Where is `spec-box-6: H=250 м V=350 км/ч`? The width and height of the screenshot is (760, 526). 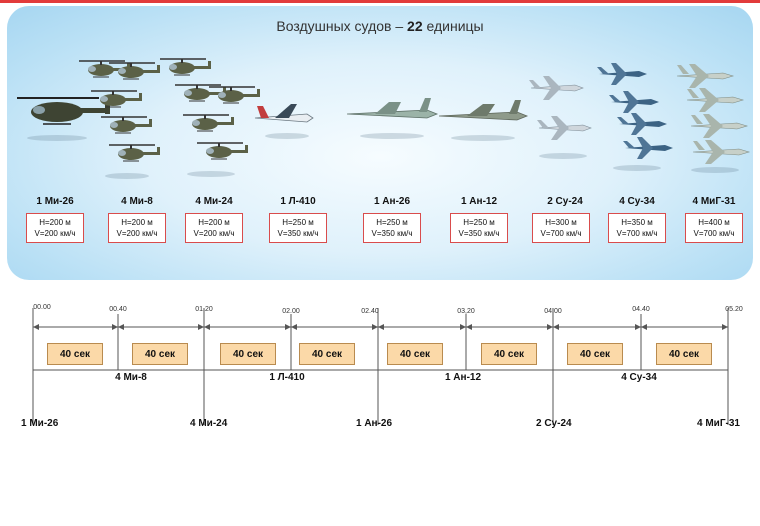 spec-box-6: H=250 м V=350 км/ч is located at coordinates (479, 228).